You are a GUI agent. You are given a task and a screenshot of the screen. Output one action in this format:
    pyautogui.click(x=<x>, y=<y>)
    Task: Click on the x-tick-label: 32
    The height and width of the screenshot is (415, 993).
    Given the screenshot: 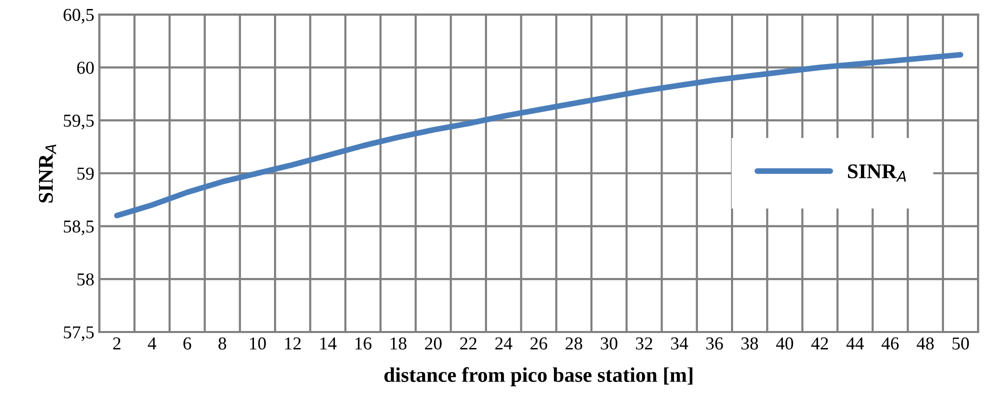 What is the action you would take?
    pyautogui.click(x=644, y=343)
    